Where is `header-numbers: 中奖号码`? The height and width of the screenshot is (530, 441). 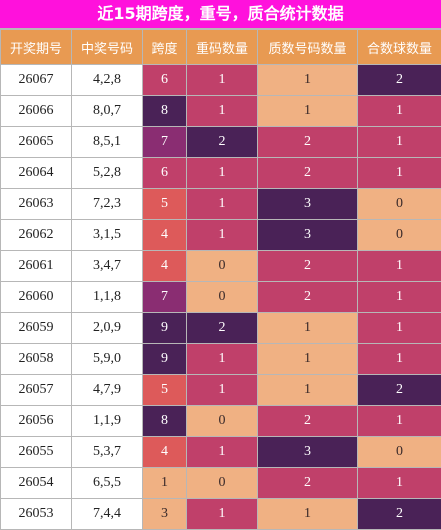 header-numbers: 中奖号码 is located at coordinates (107, 47).